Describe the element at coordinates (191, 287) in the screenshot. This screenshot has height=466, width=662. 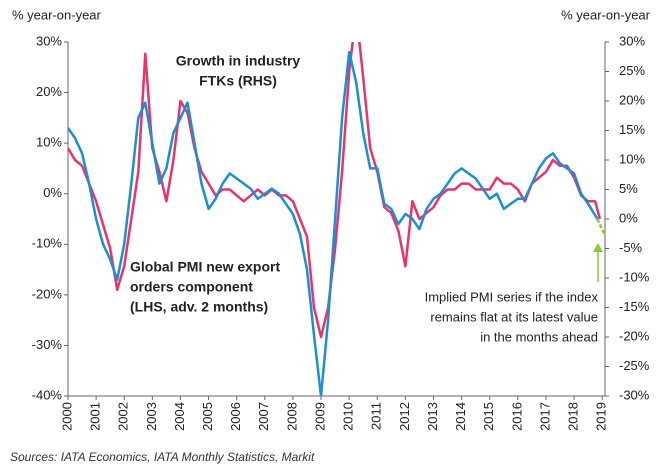
I see `annotation: orders component` at that location.